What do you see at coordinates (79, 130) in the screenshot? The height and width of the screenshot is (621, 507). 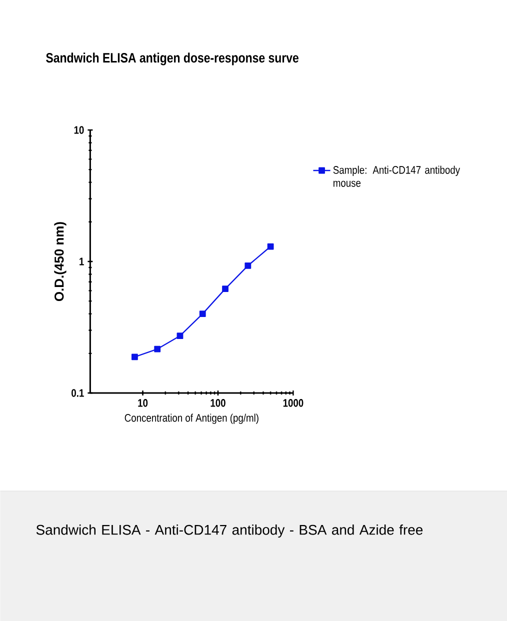 I see `y-tick-label: 10` at bounding box center [79, 130].